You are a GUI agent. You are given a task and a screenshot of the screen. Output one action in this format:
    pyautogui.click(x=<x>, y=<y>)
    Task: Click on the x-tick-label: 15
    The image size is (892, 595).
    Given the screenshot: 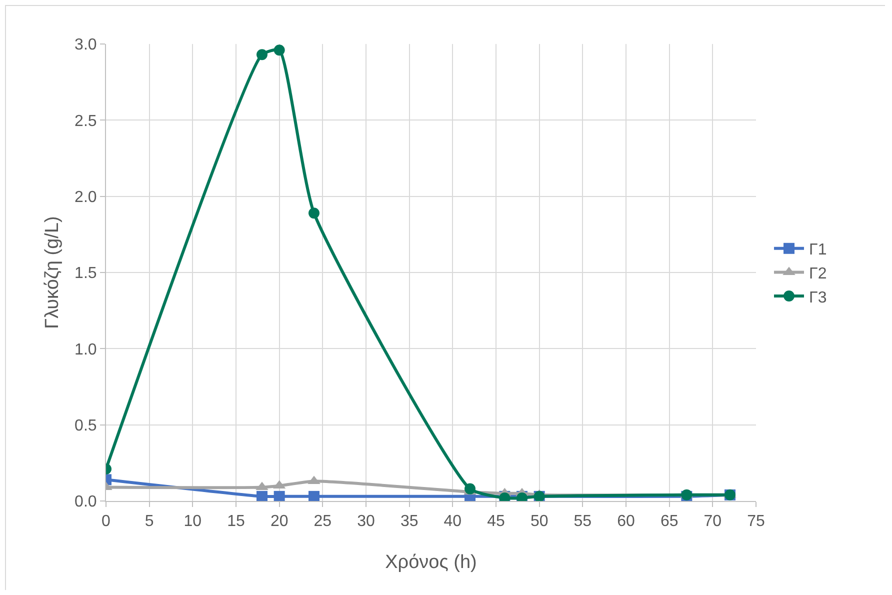 What is the action you would take?
    pyautogui.click(x=236, y=521)
    